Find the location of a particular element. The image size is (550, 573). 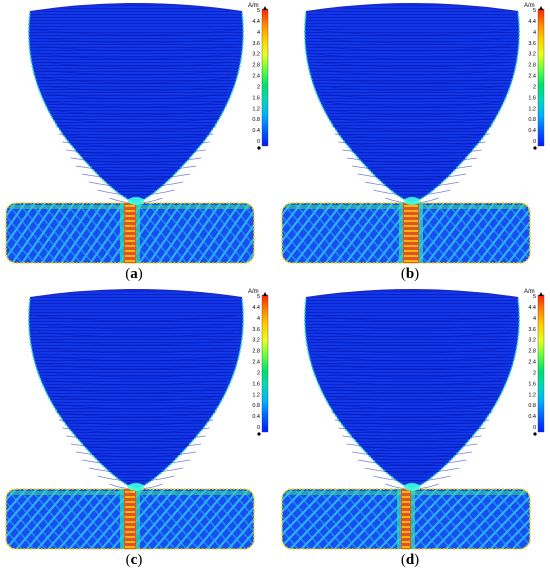

caption-letter: b is located at coordinates (410, 274).